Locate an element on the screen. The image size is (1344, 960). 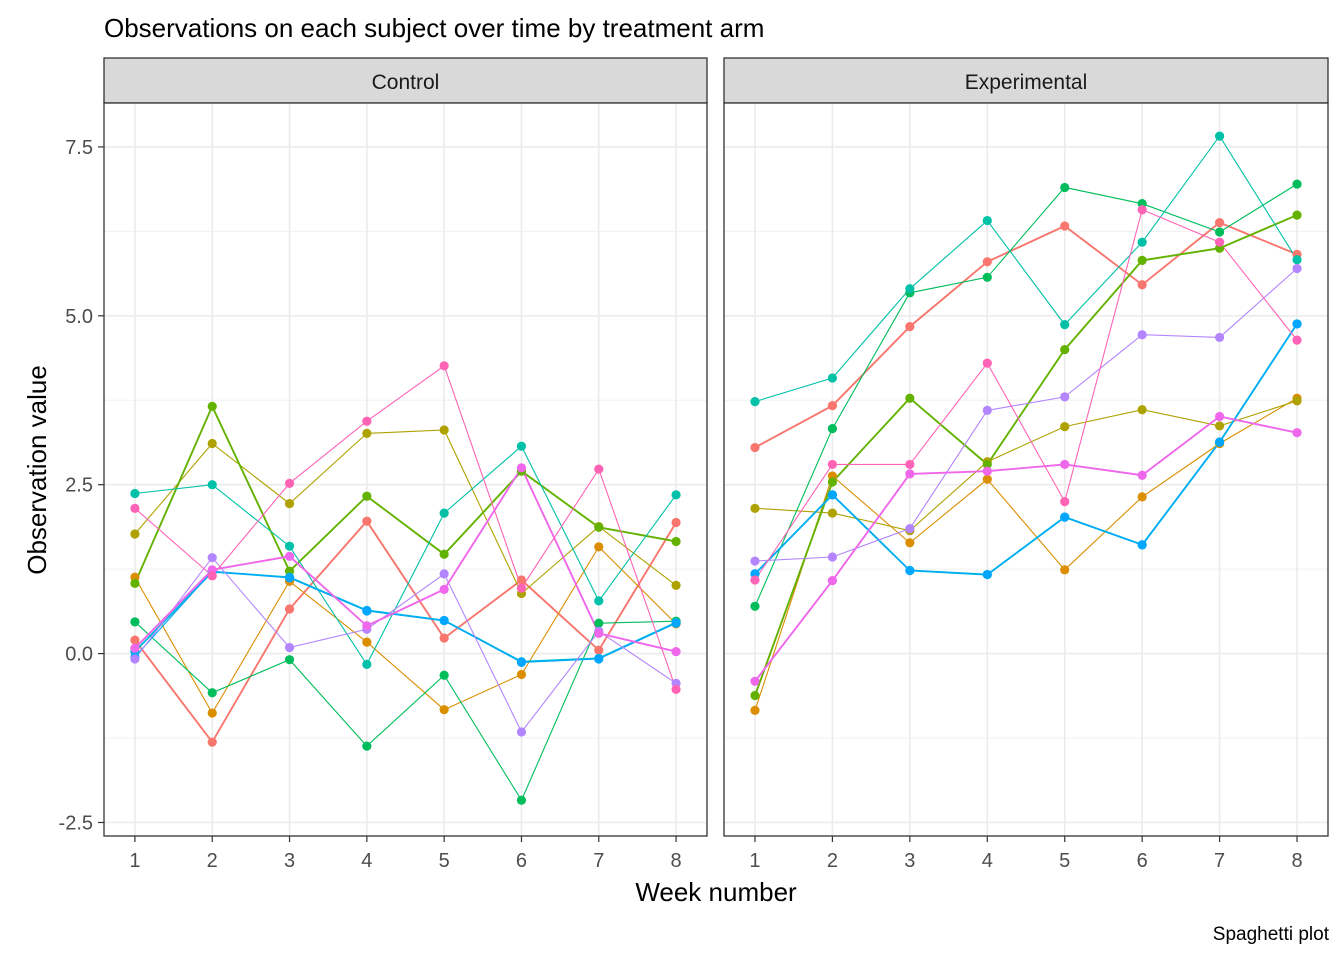
y-axis-ticks: -2.5 0.0 2.5 5.0 7.5 is located at coordinates (81, 485).